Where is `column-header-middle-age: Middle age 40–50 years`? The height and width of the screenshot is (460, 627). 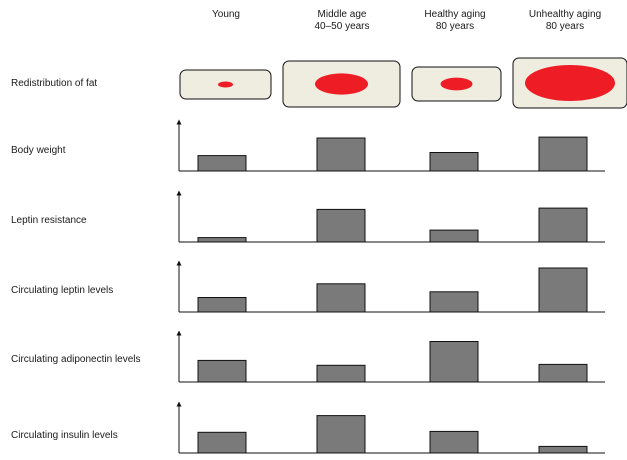 column-header-middle-age: Middle age 40–50 years is located at coordinates (341, 21).